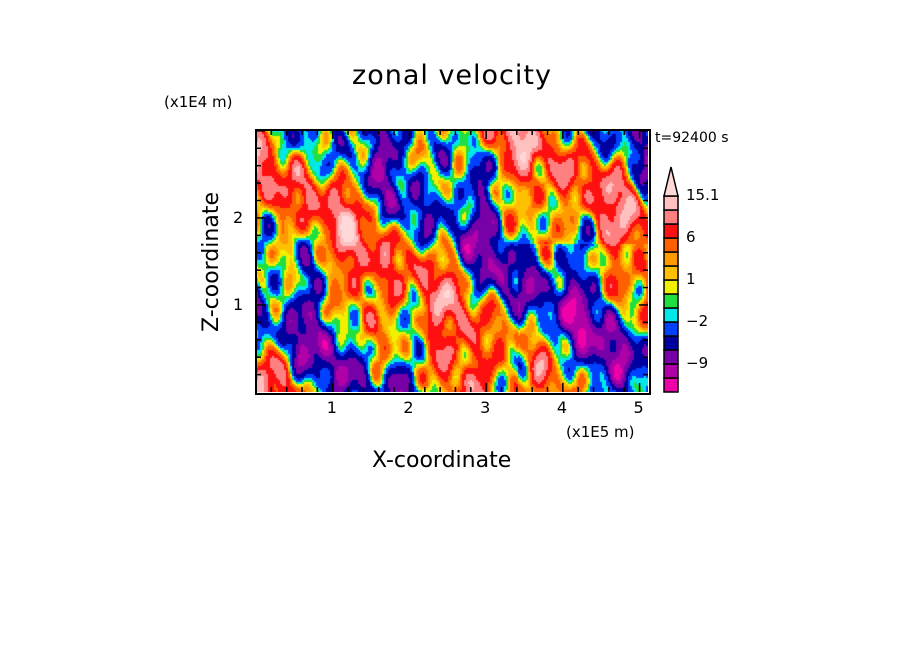 The height and width of the screenshot is (654, 904). Describe the element at coordinates (671, 181) in the screenshot. I see `colorbar-extend-triangle` at that location.